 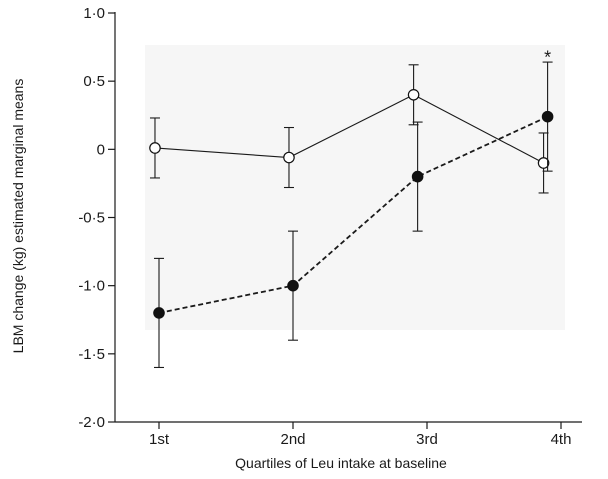 What do you see at coordinates (341, 463) in the screenshot?
I see `x-axis-title: Quartiles of Leu intake at baseline` at bounding box center [341, 463].